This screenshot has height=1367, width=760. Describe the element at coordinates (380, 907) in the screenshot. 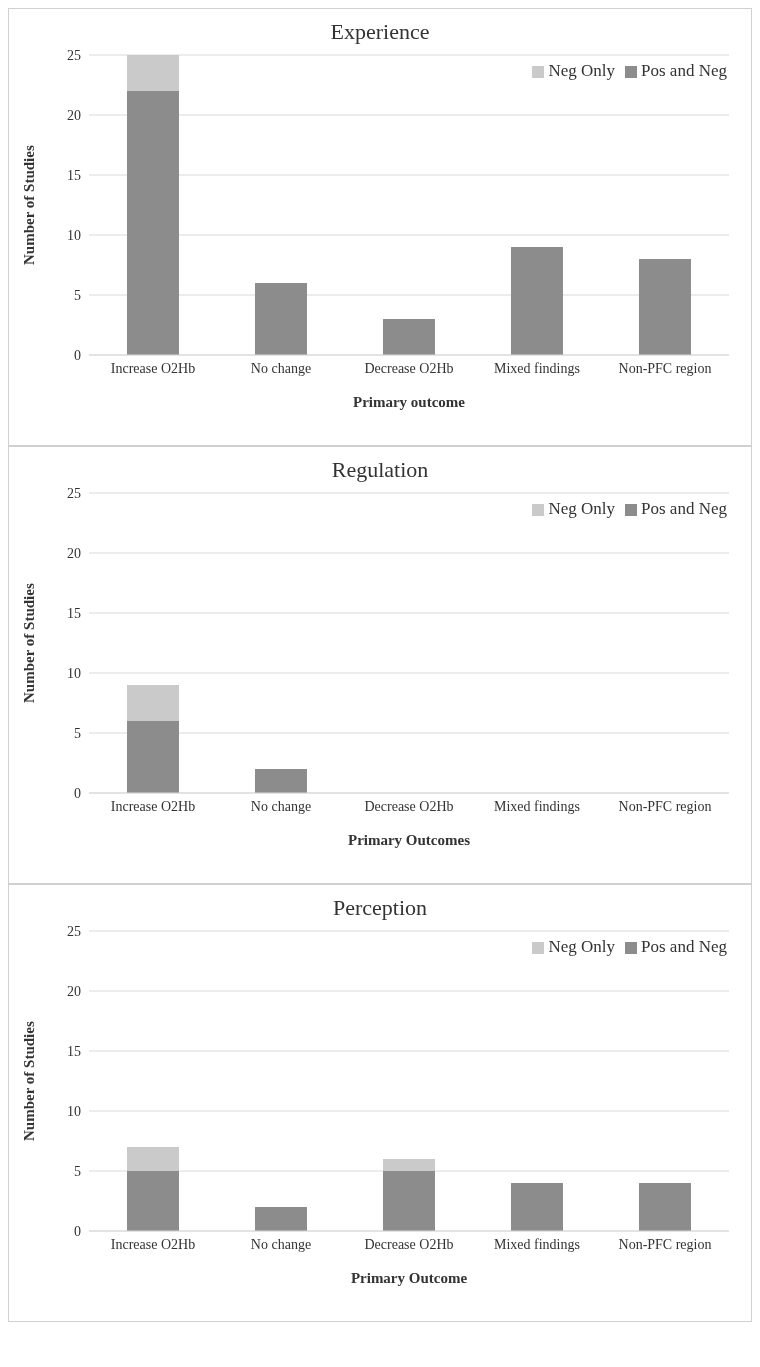

I see `chart-title: Perception` at that location.